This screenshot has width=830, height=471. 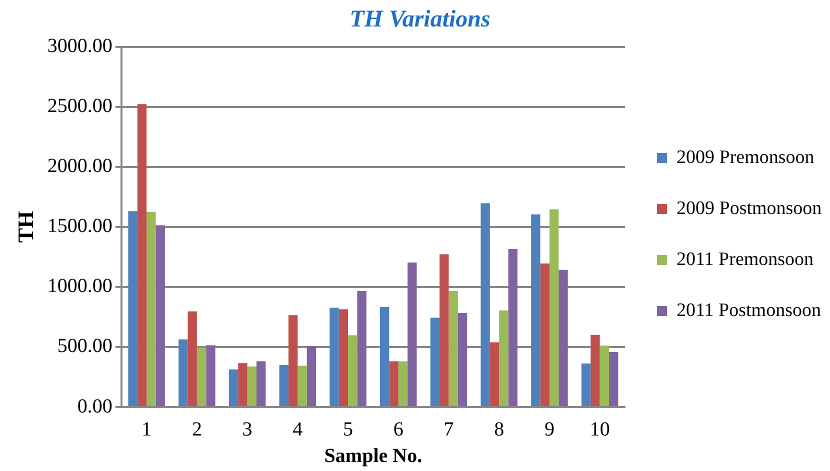 I want to click on chart-title: TH Variations, so click(x=420, y=19).